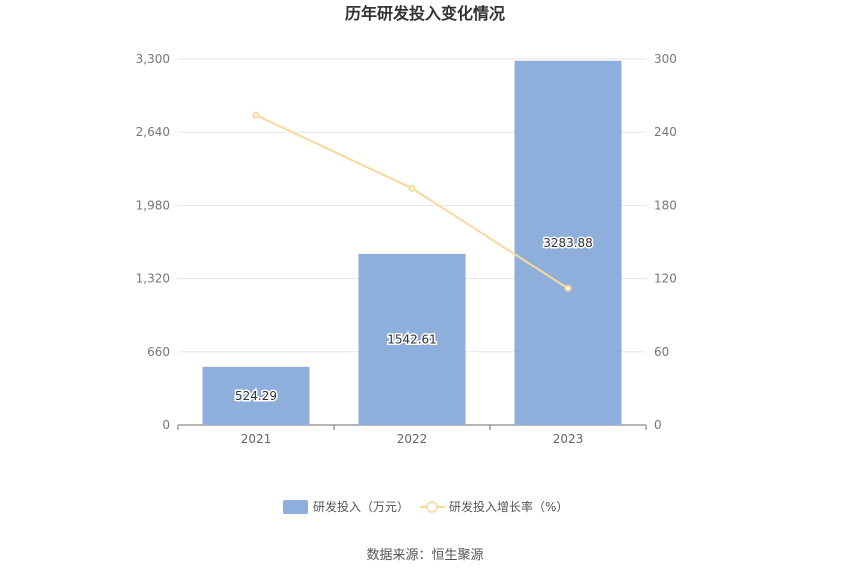 This screenshot has width=850, height=575. Describe the element at coordinates (158, 352) in the screenshot. I see `y-left-tick-label: 660` at that location.